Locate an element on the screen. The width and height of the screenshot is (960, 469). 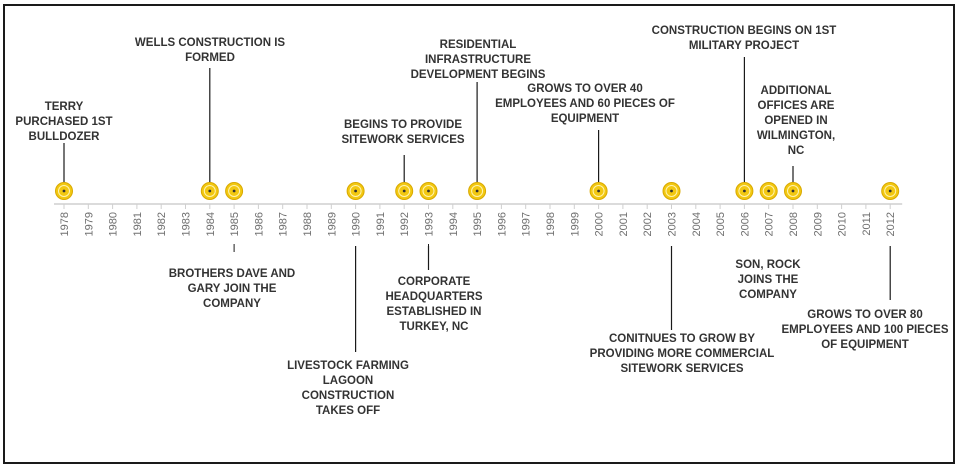
year-label: 2012 is located at coordinates (891, 224).